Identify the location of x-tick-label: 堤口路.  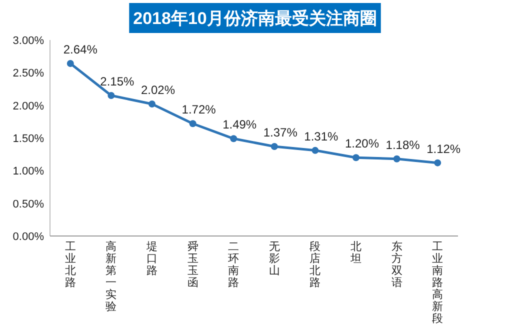
(152, 259).